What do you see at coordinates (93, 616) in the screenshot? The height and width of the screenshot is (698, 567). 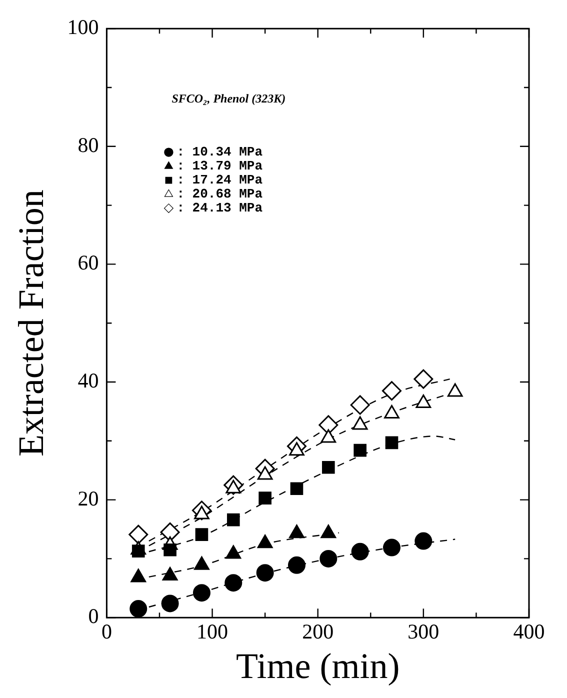 I see `y-tick-label: 0` at bounding box center [93, 616].